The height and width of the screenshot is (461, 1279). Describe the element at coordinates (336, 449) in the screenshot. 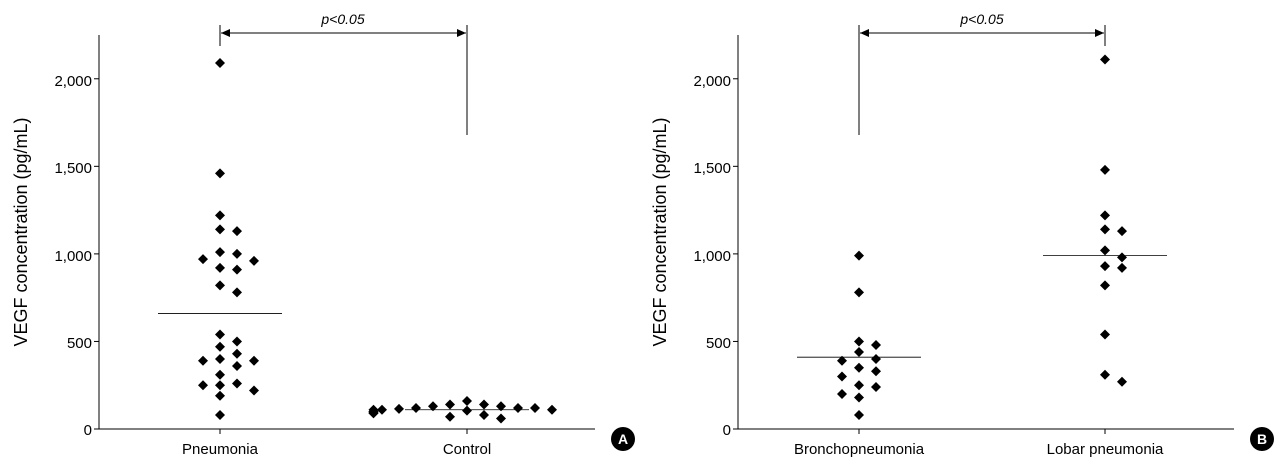

I see `x-axis-ticks: Pneumonia Control` at that location.